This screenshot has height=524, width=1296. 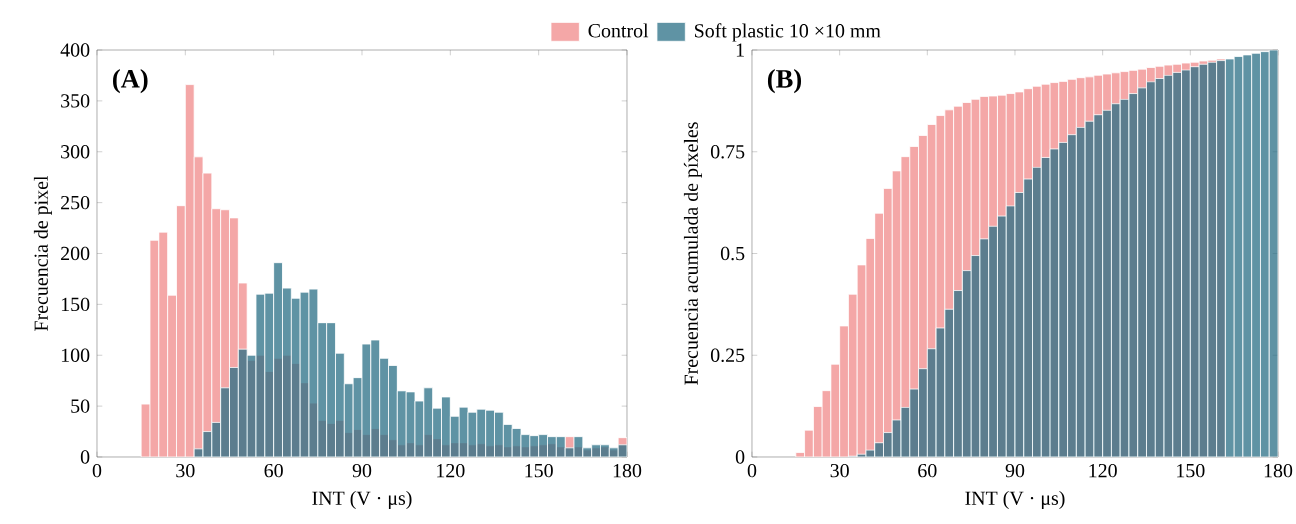 I want to click on legend-label: Control, so click(x=618, y=30).